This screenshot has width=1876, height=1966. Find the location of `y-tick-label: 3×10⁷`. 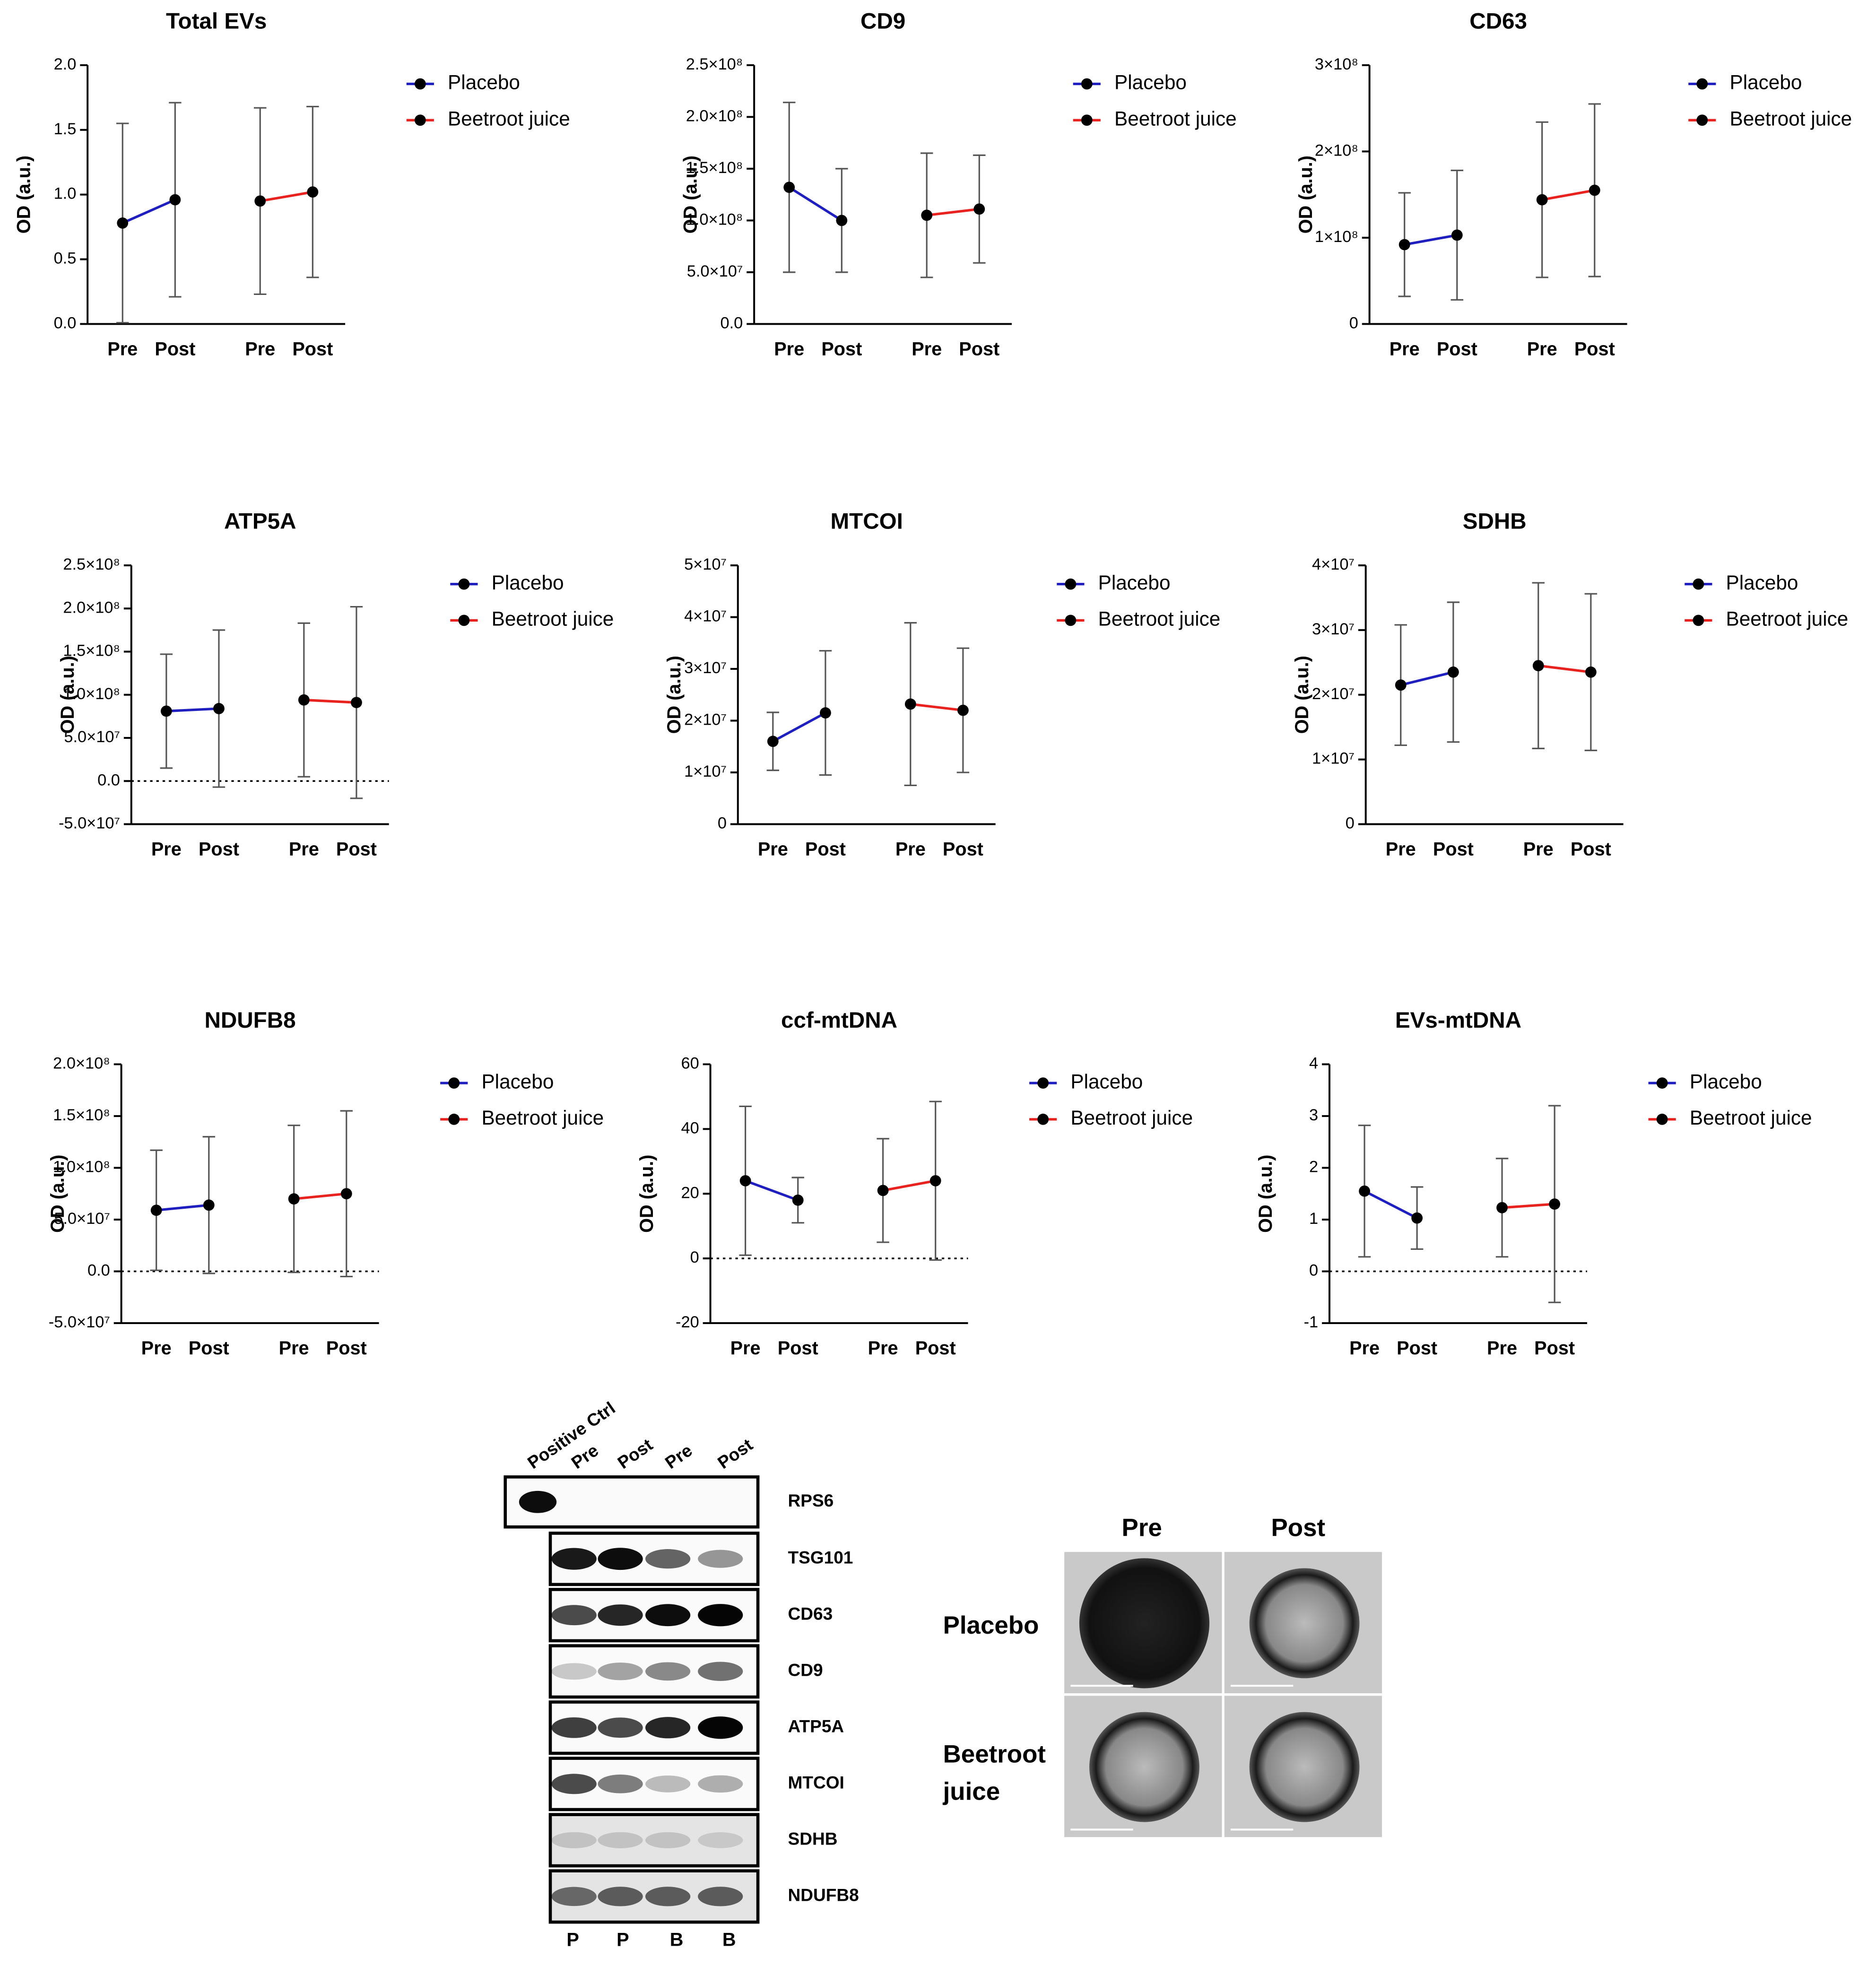

y-tick-label: 3×10⁷ is located at coordinates (1333, 629).